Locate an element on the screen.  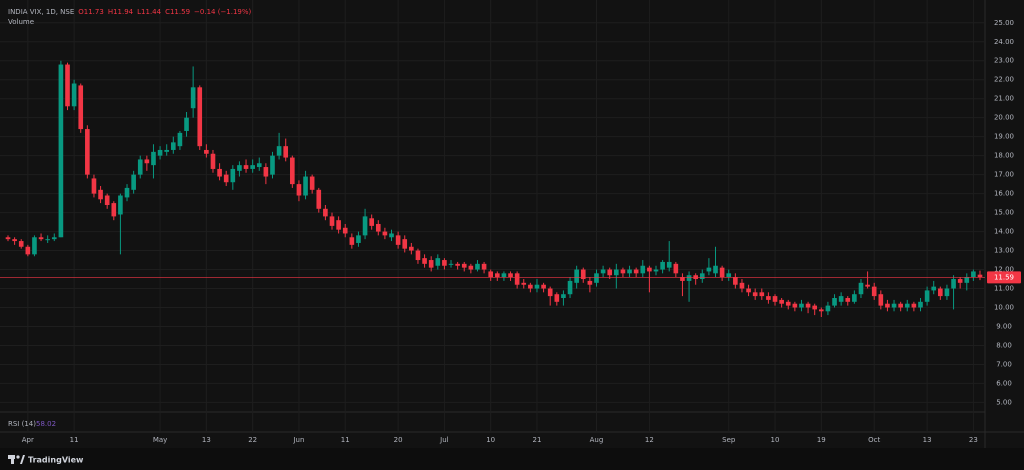
x-tick-label: May is located at coordinates (160, 440).